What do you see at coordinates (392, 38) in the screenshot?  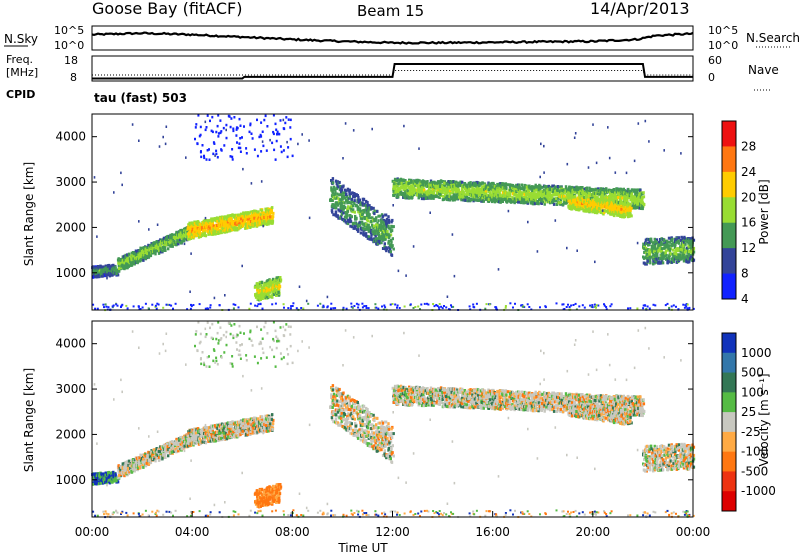 I see `noise-sky-line` at bounding box center [392, 38].